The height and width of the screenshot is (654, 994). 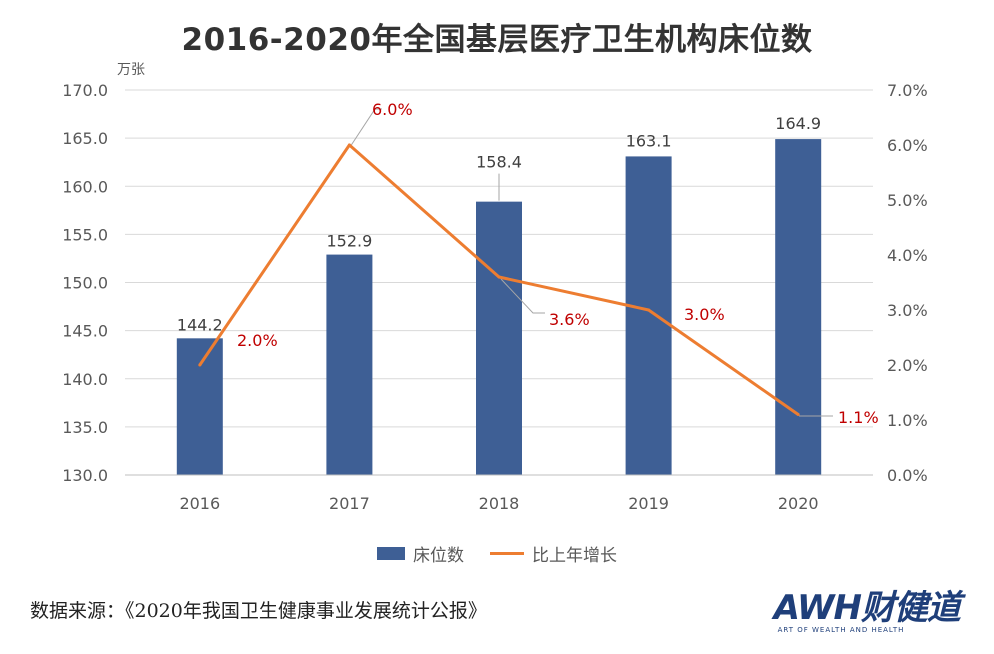 What do you see at coordinates (907, 200) in the screenshot?
I see `right-tick-label: 5.0%` at bounding box center [907, 200].